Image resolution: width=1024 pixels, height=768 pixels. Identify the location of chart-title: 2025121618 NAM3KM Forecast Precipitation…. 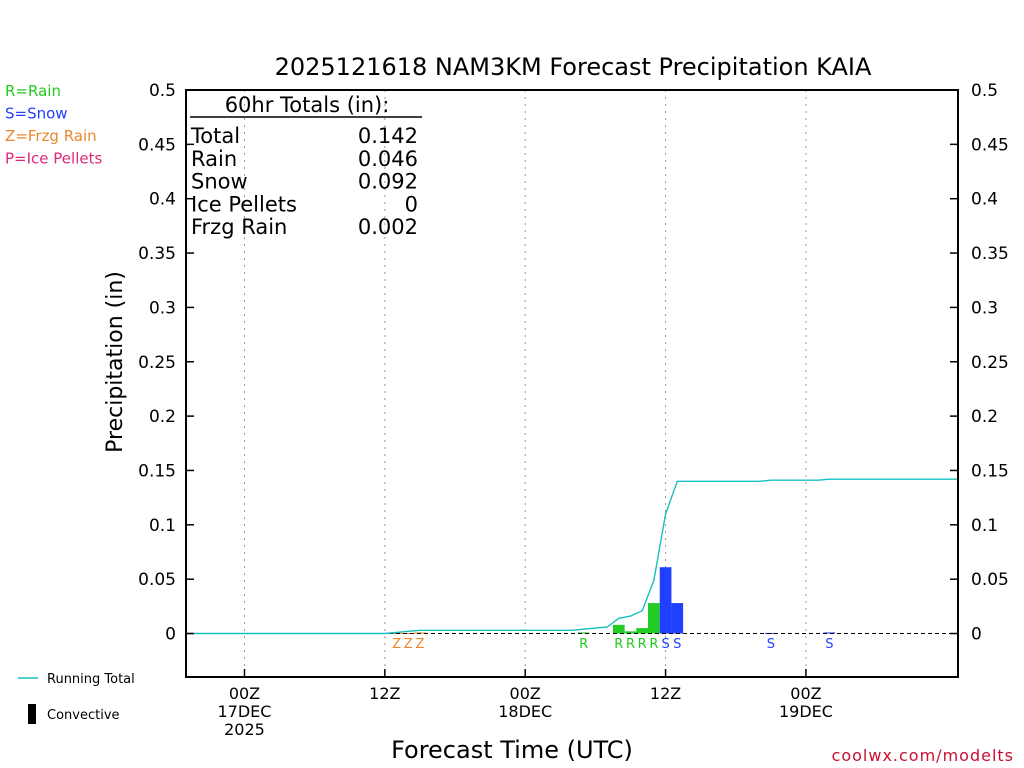
(573, 67).